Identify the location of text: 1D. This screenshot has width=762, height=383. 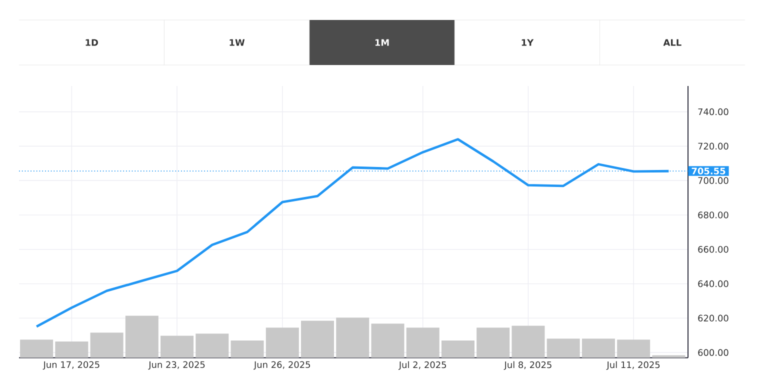
(92, 42).